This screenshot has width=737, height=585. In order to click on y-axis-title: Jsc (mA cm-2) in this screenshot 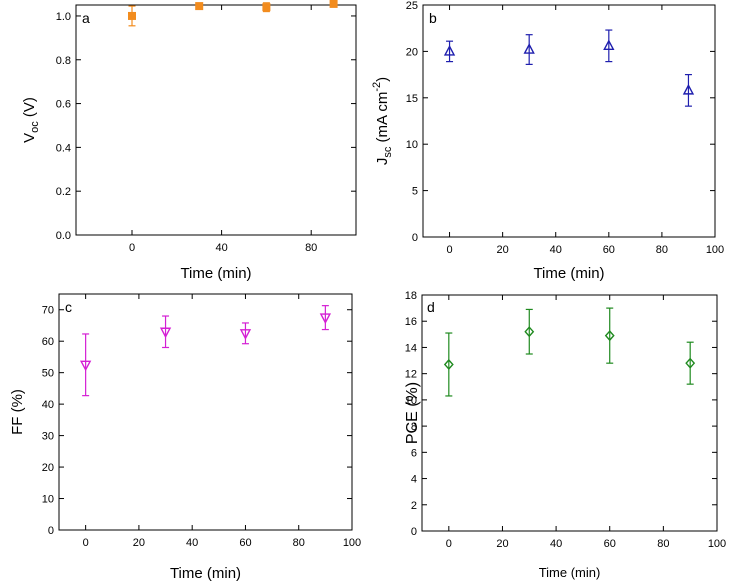, I will do `click(382, 121)`.